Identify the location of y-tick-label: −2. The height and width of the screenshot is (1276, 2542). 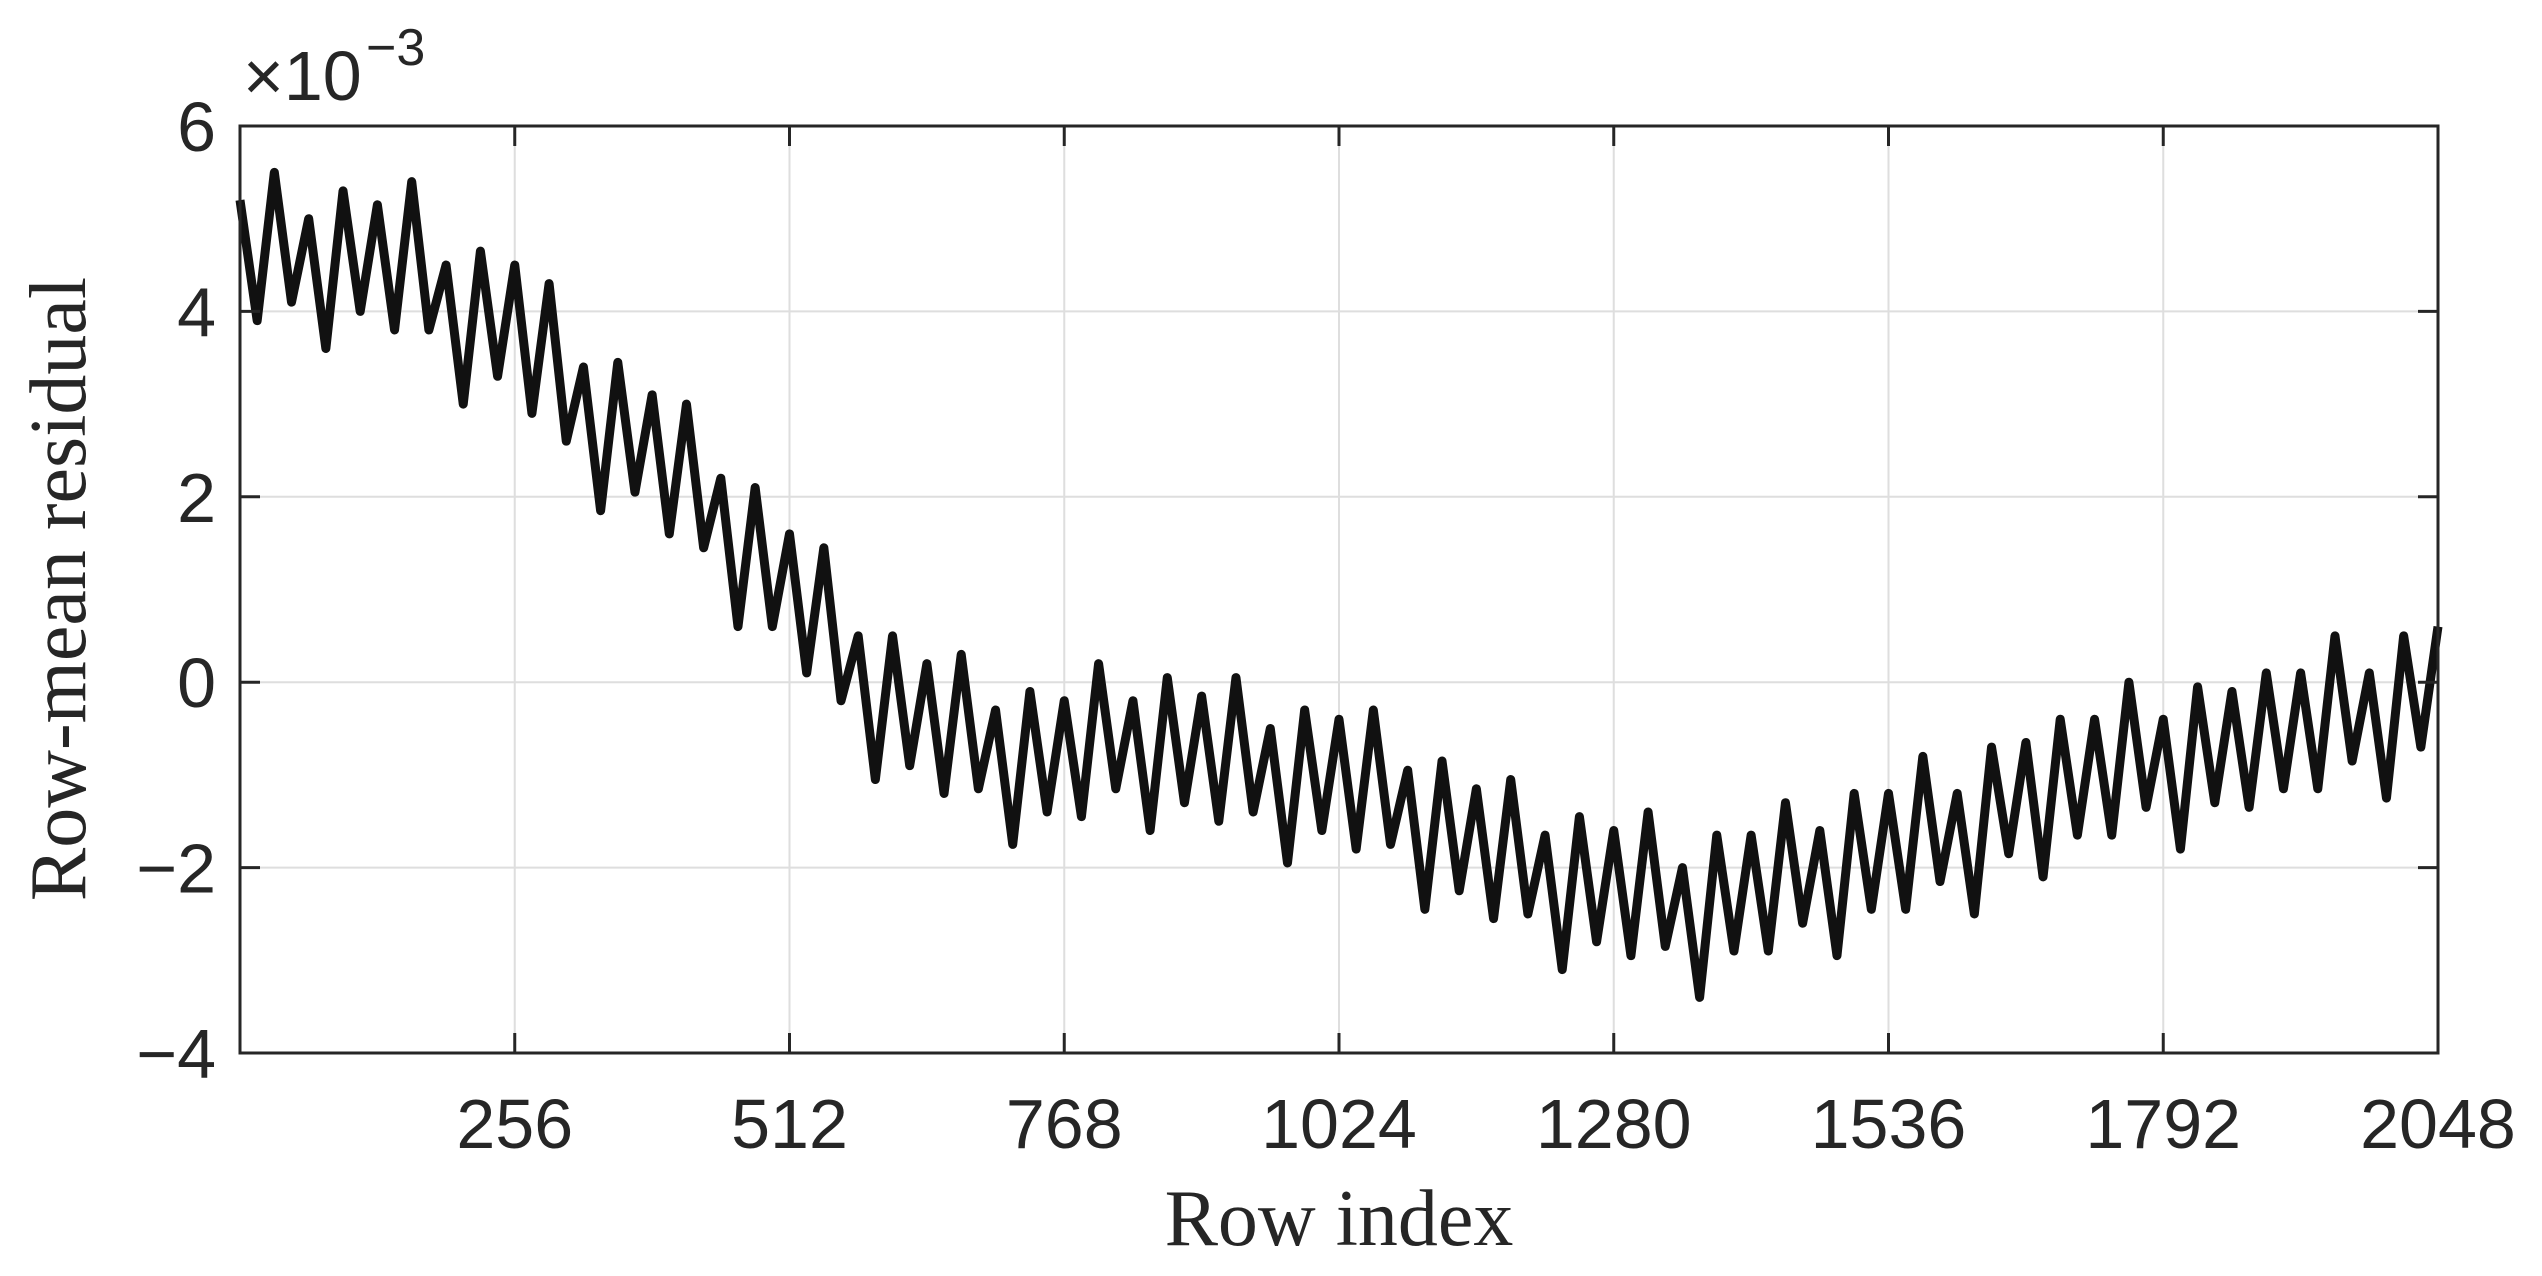
(176, 869).